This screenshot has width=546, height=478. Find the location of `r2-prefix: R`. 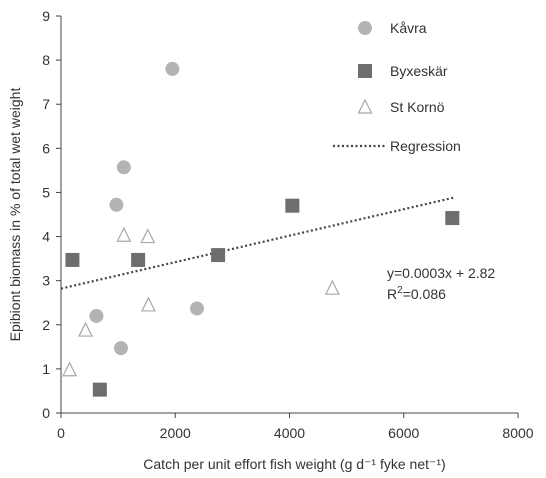

r2-prefix: R is located at coordinates (392, 294).